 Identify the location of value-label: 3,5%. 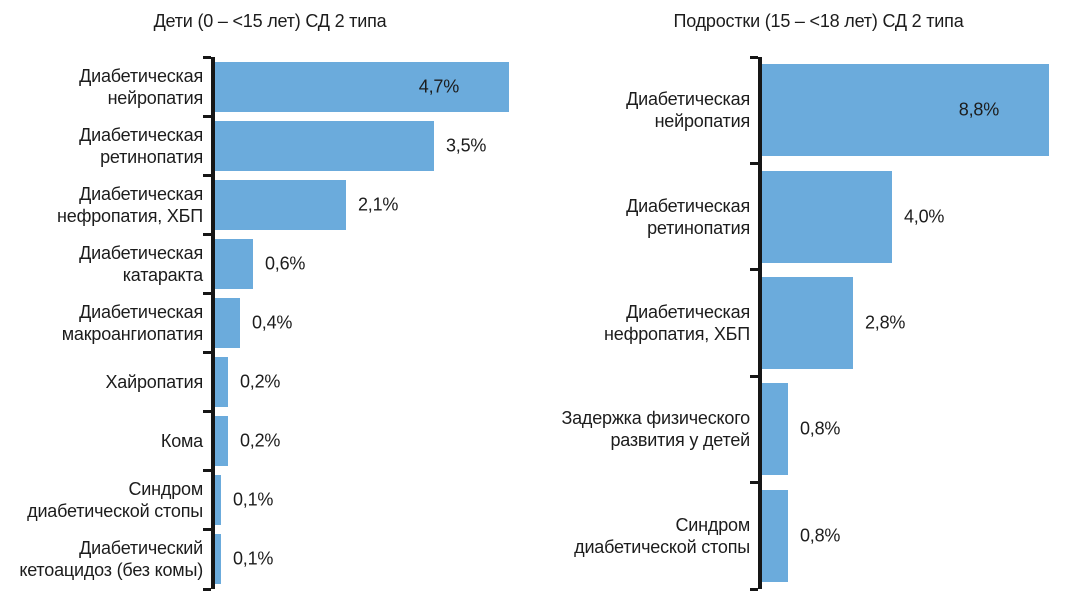
(466, 145).